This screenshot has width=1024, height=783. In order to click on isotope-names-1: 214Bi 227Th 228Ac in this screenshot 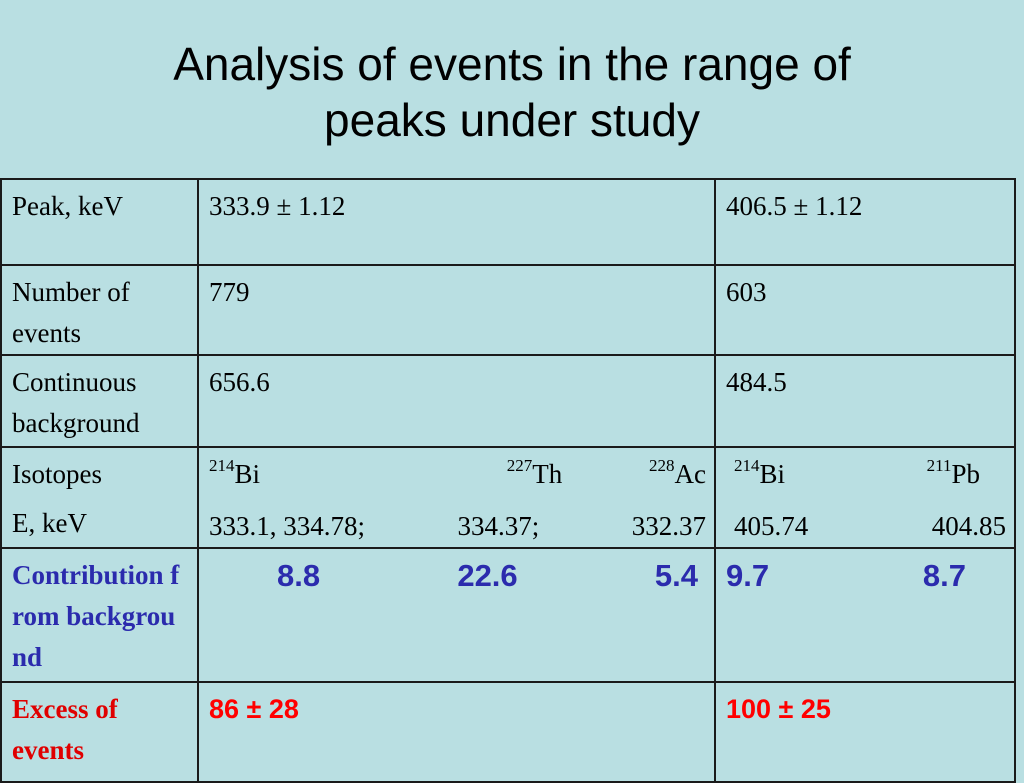, I will do `click(457, 476)`.